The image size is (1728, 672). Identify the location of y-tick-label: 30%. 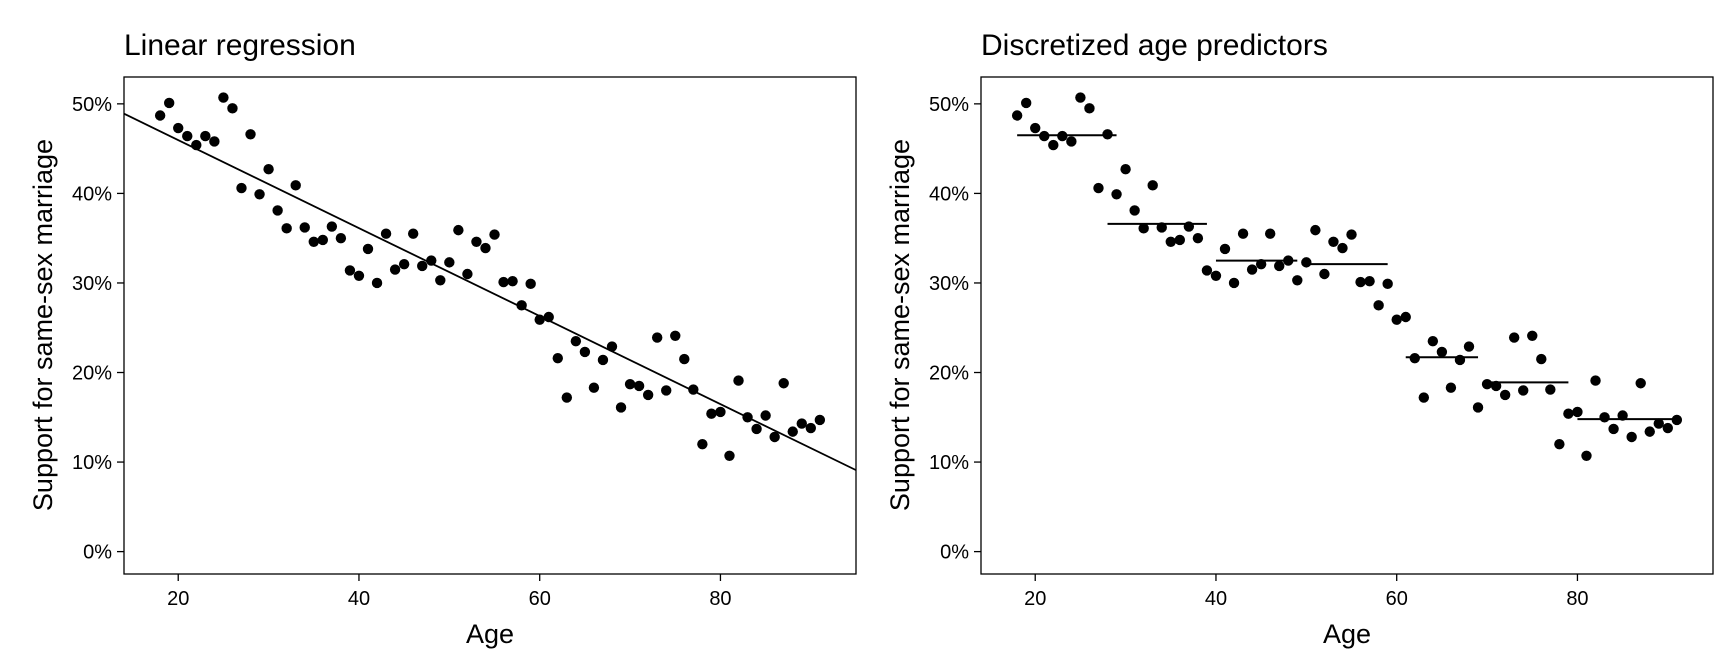
(92, 284).